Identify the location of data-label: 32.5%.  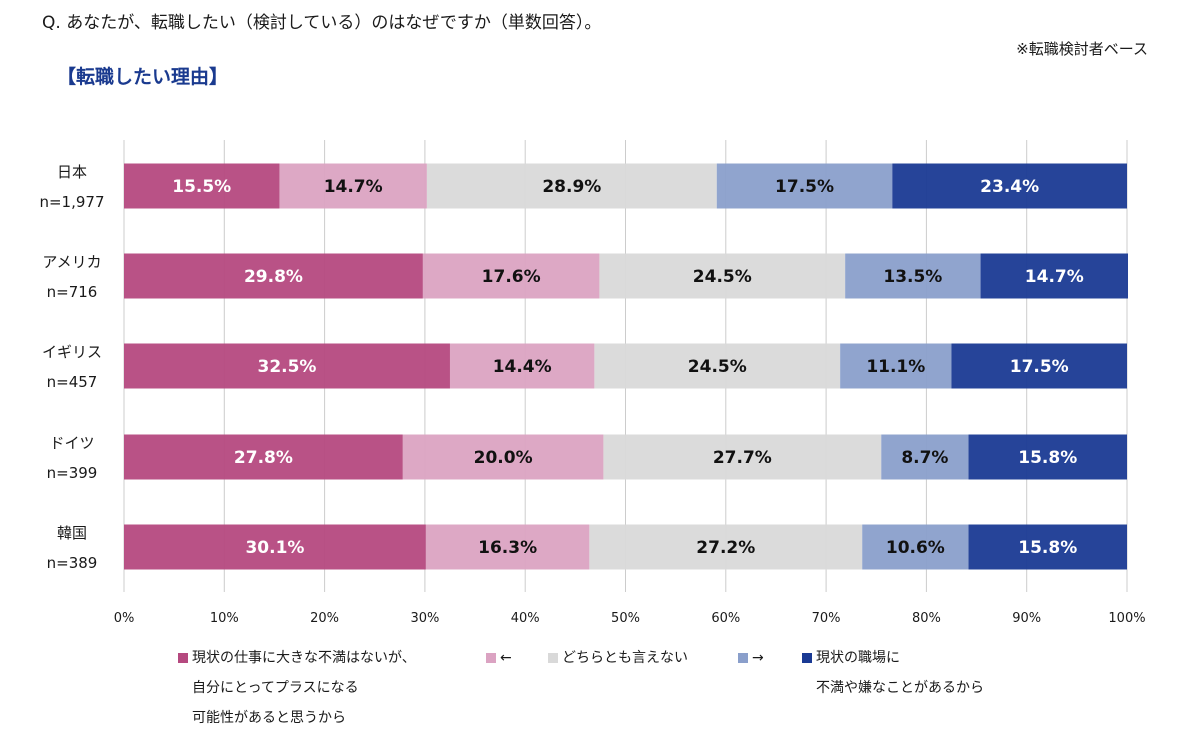
(286, 367).